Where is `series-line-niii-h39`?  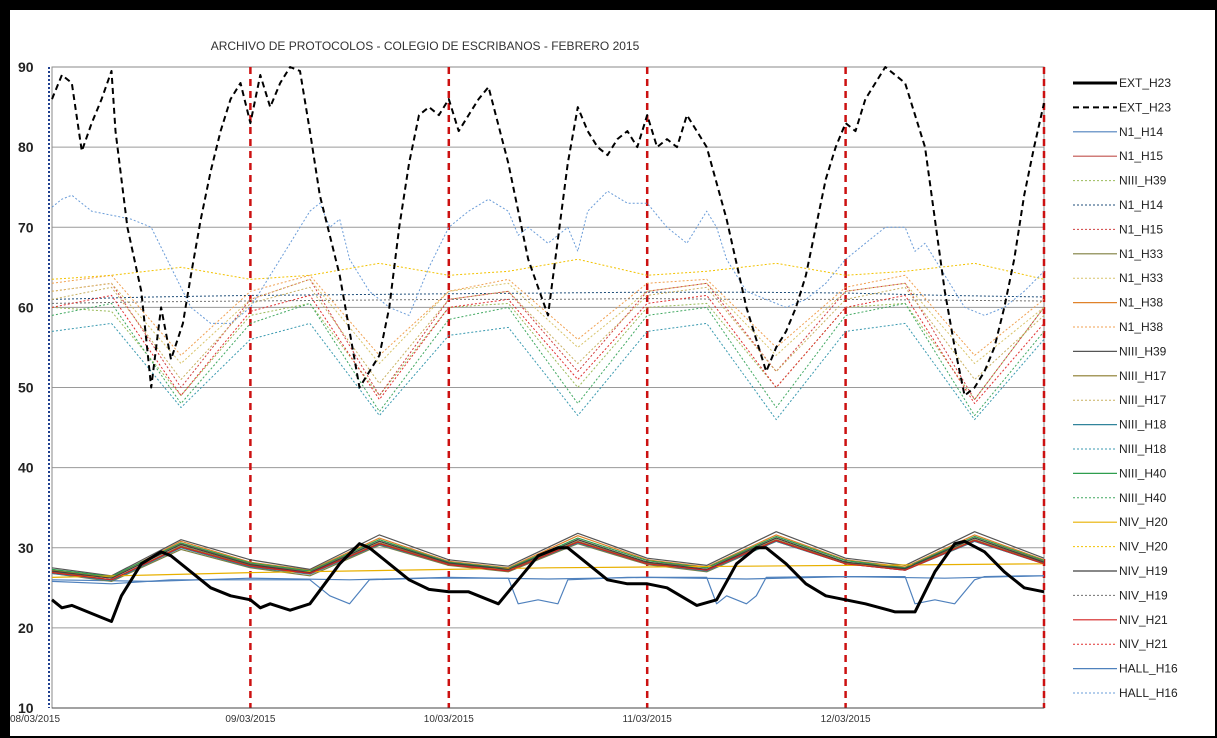 series-line-niii-h39 is located at coordinates (548, 554).